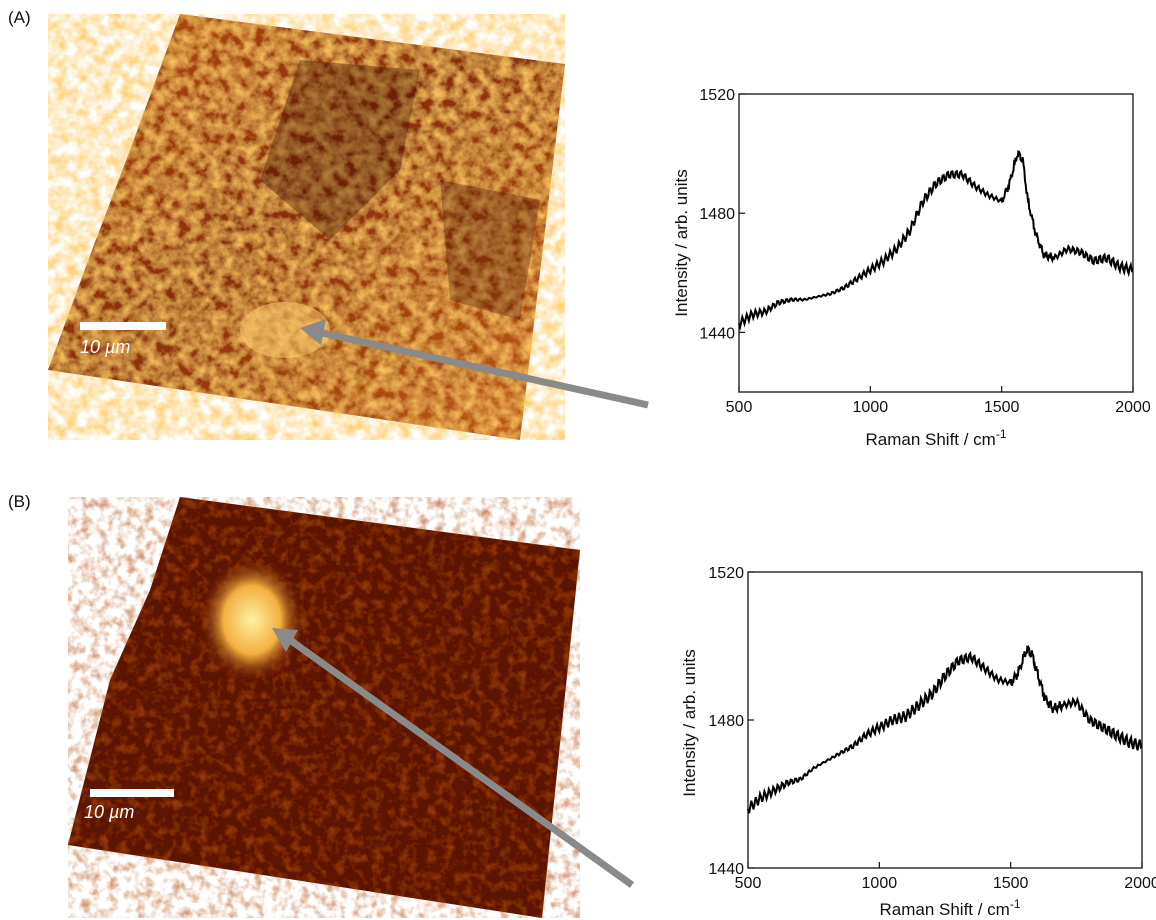  I want to click on scale-bar-a-text: 10 µm, so click(105, 347).